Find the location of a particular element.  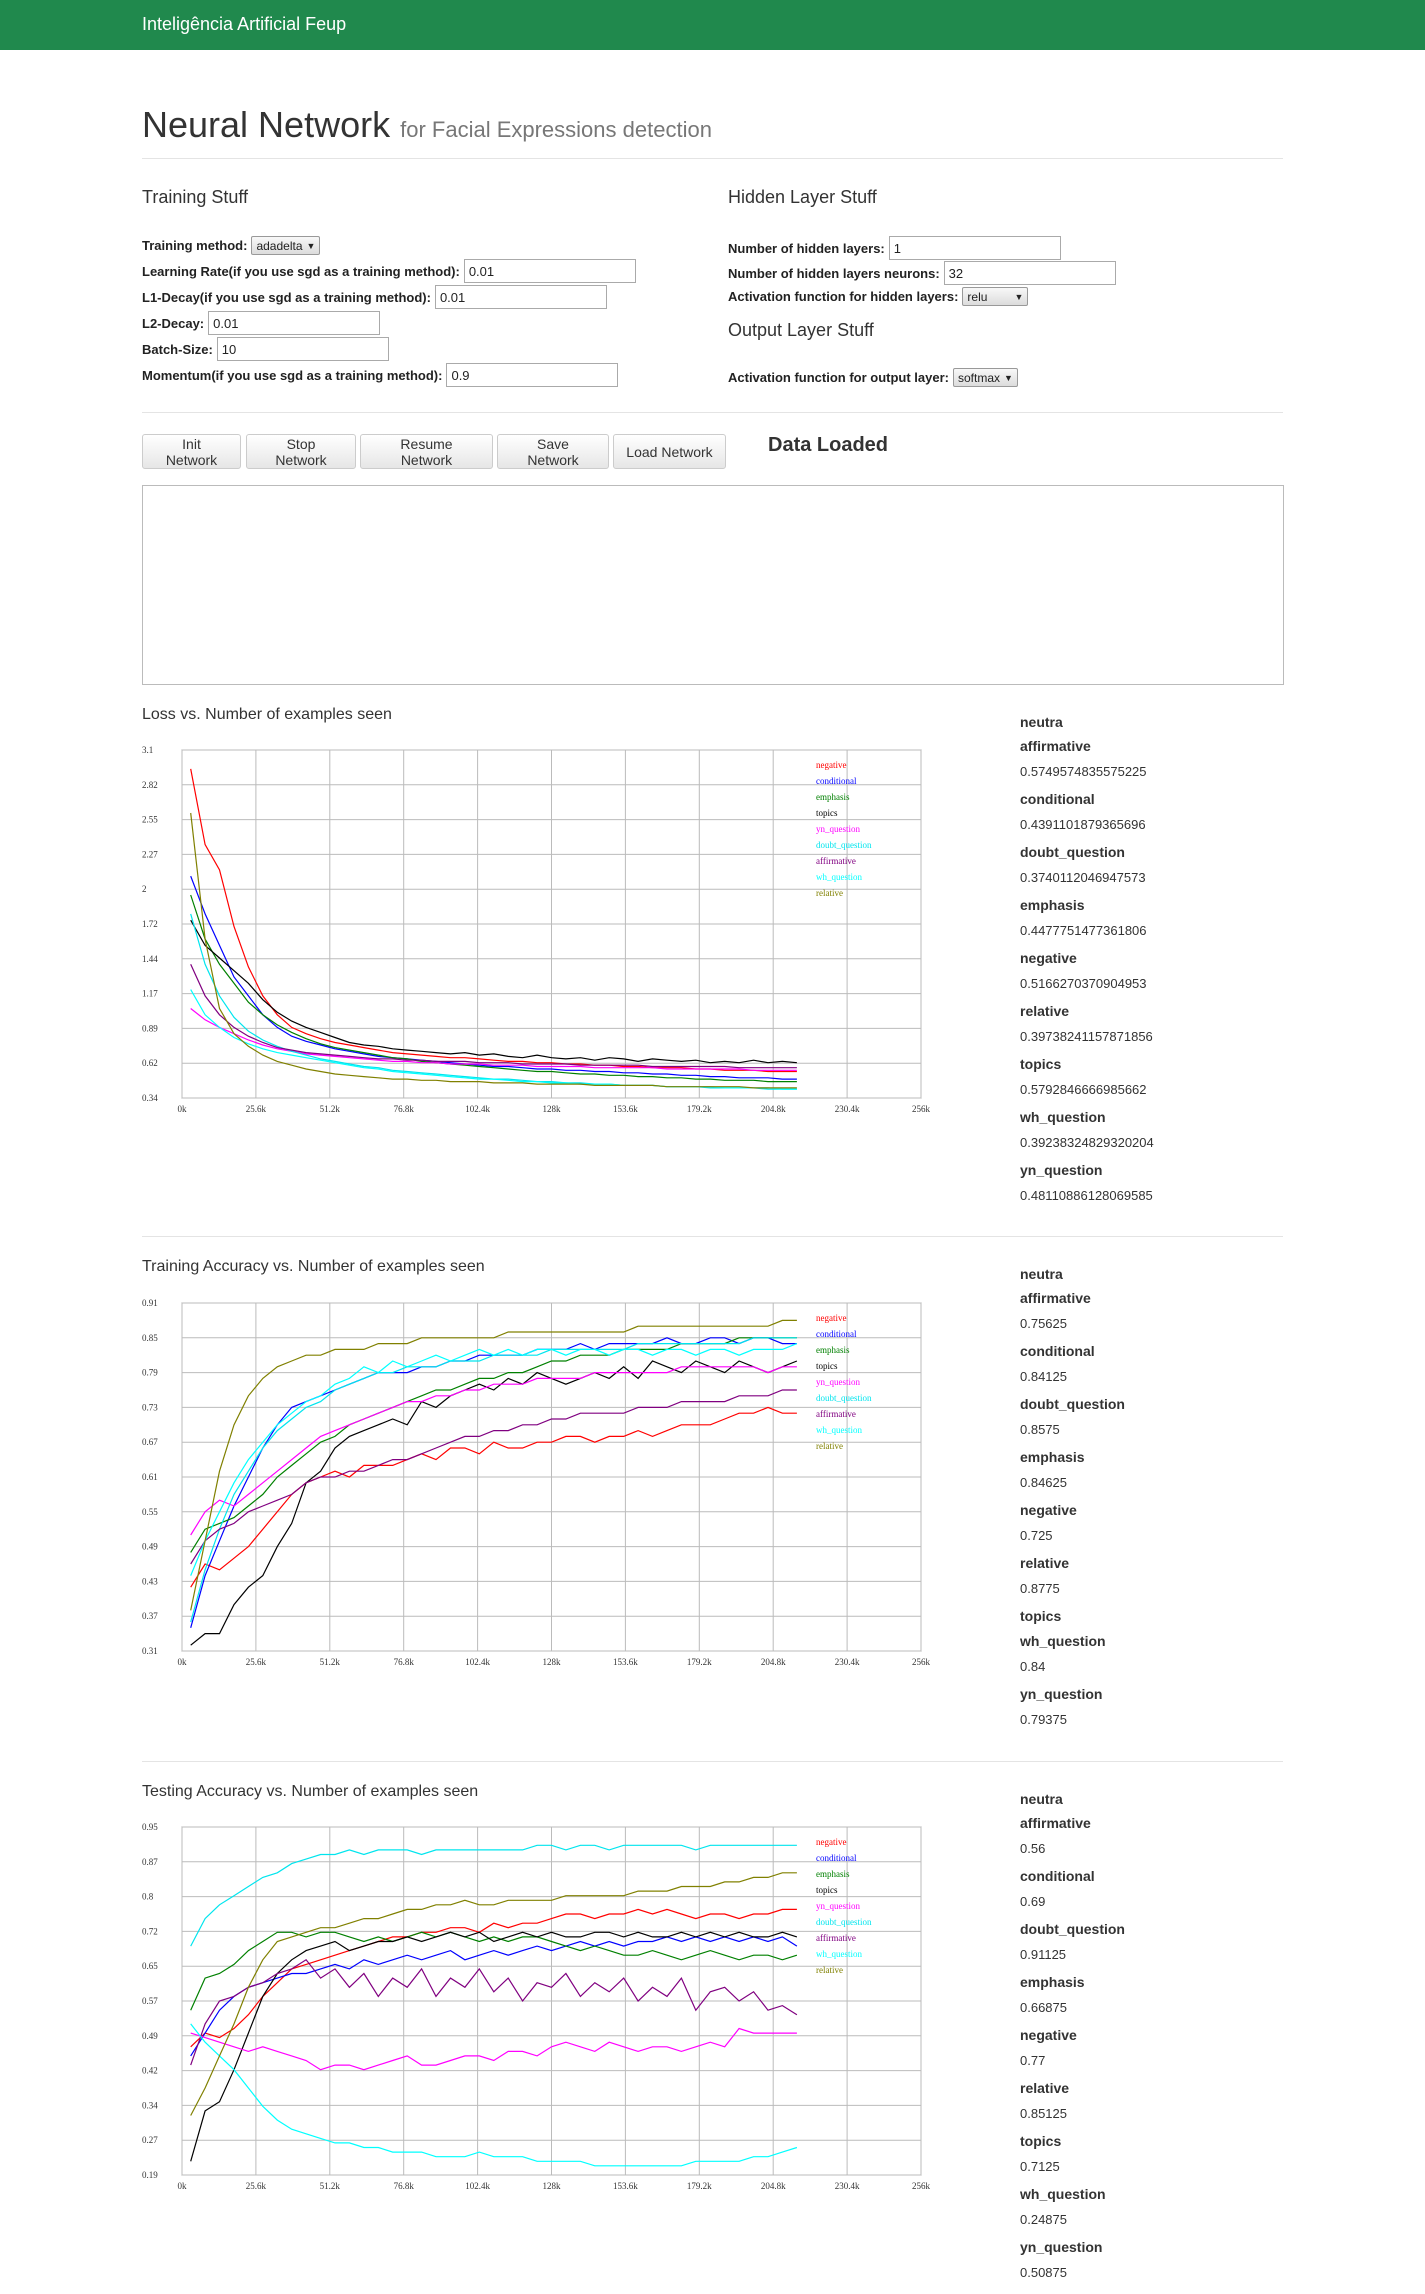

y-tick-label: 0.27 is located at coordinates (150, 2140).